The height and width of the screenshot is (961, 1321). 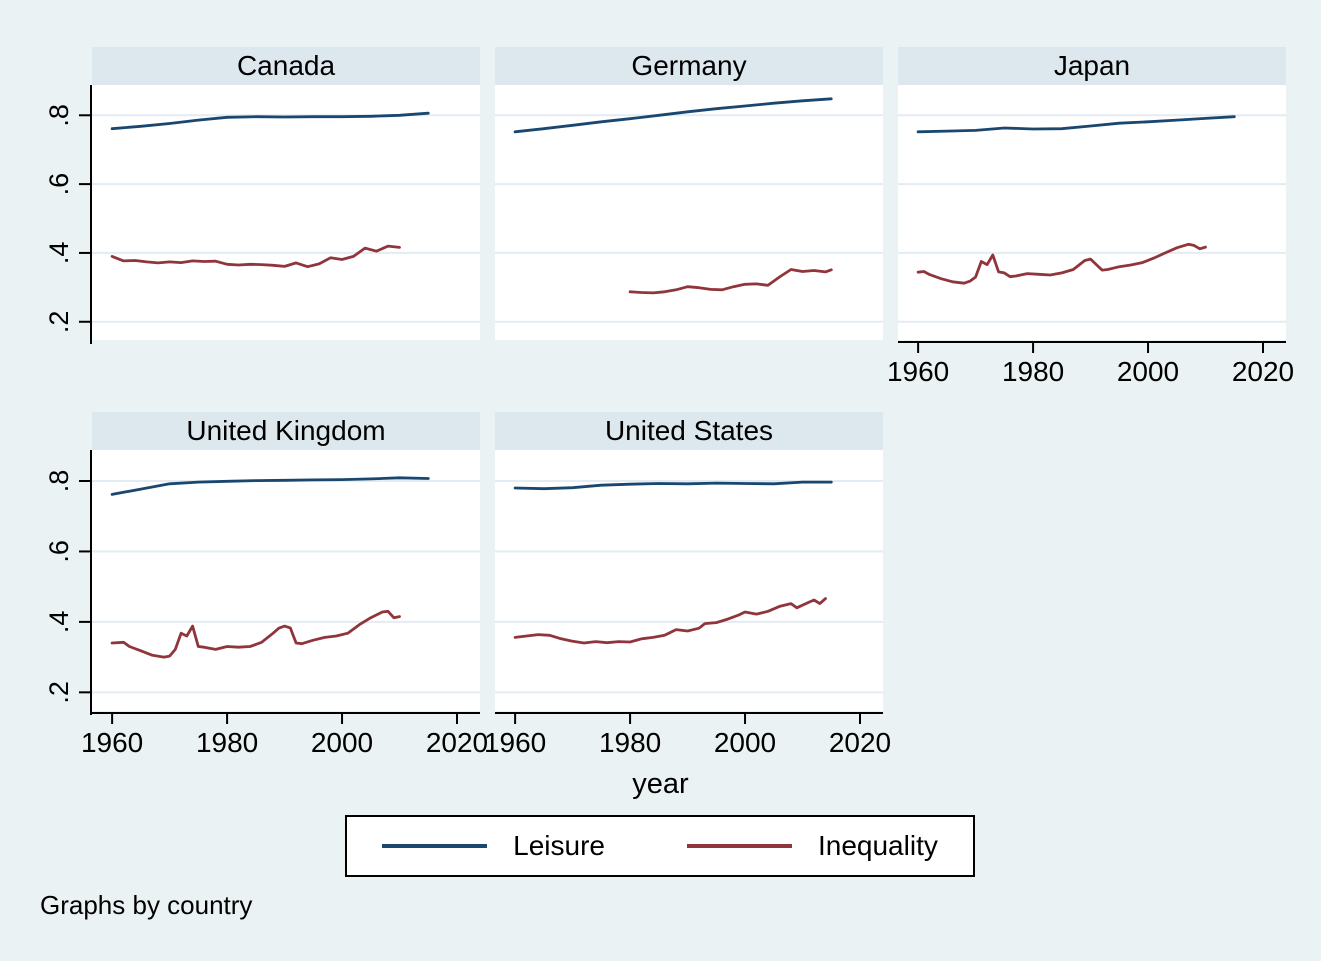 What do you see at coordinates (559, 845) in the screenshot?
I see `legend-label-leisure: Leisure` at bounding box center [559, 845].